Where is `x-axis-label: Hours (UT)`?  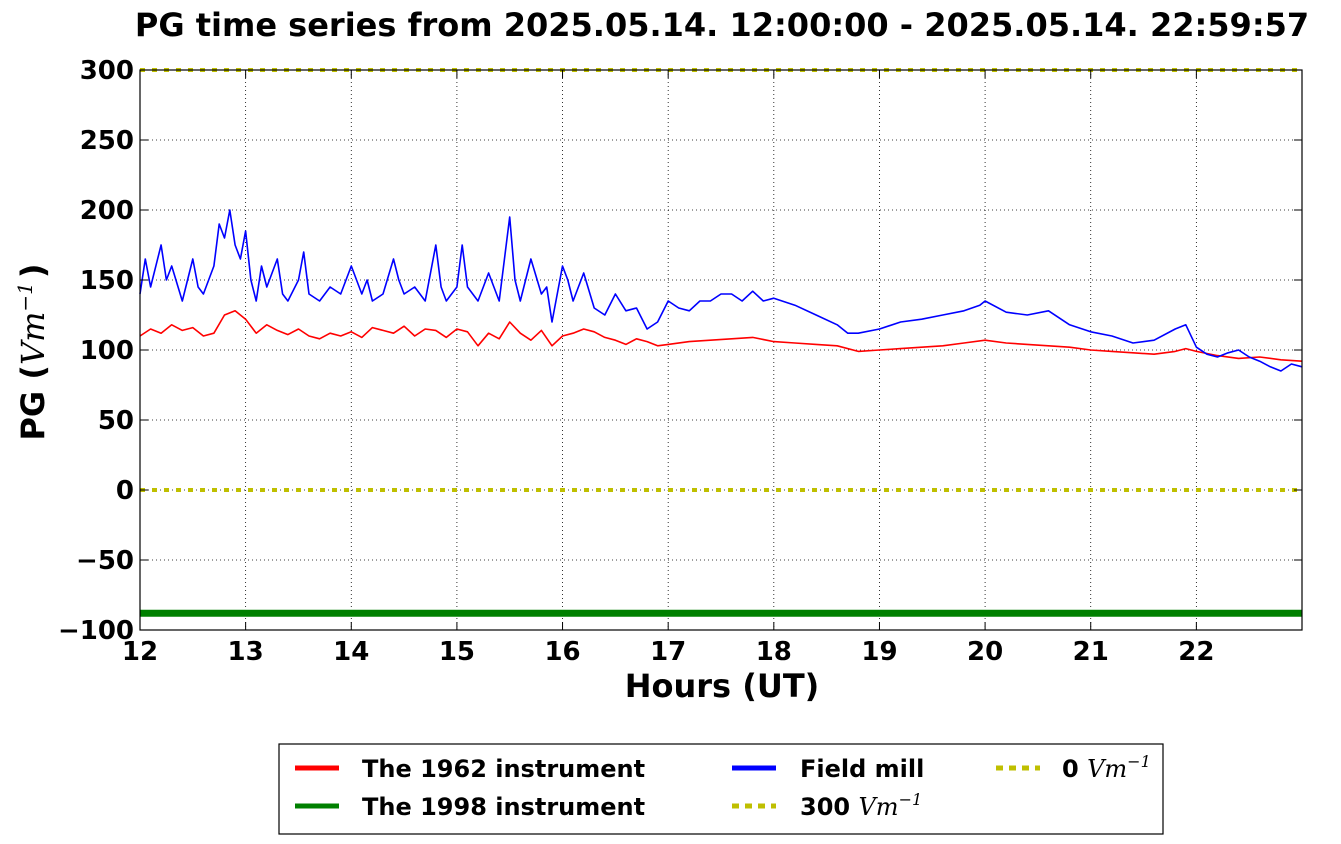
x-axis-label: Hours (UT) is located at coordinates (722, 686).